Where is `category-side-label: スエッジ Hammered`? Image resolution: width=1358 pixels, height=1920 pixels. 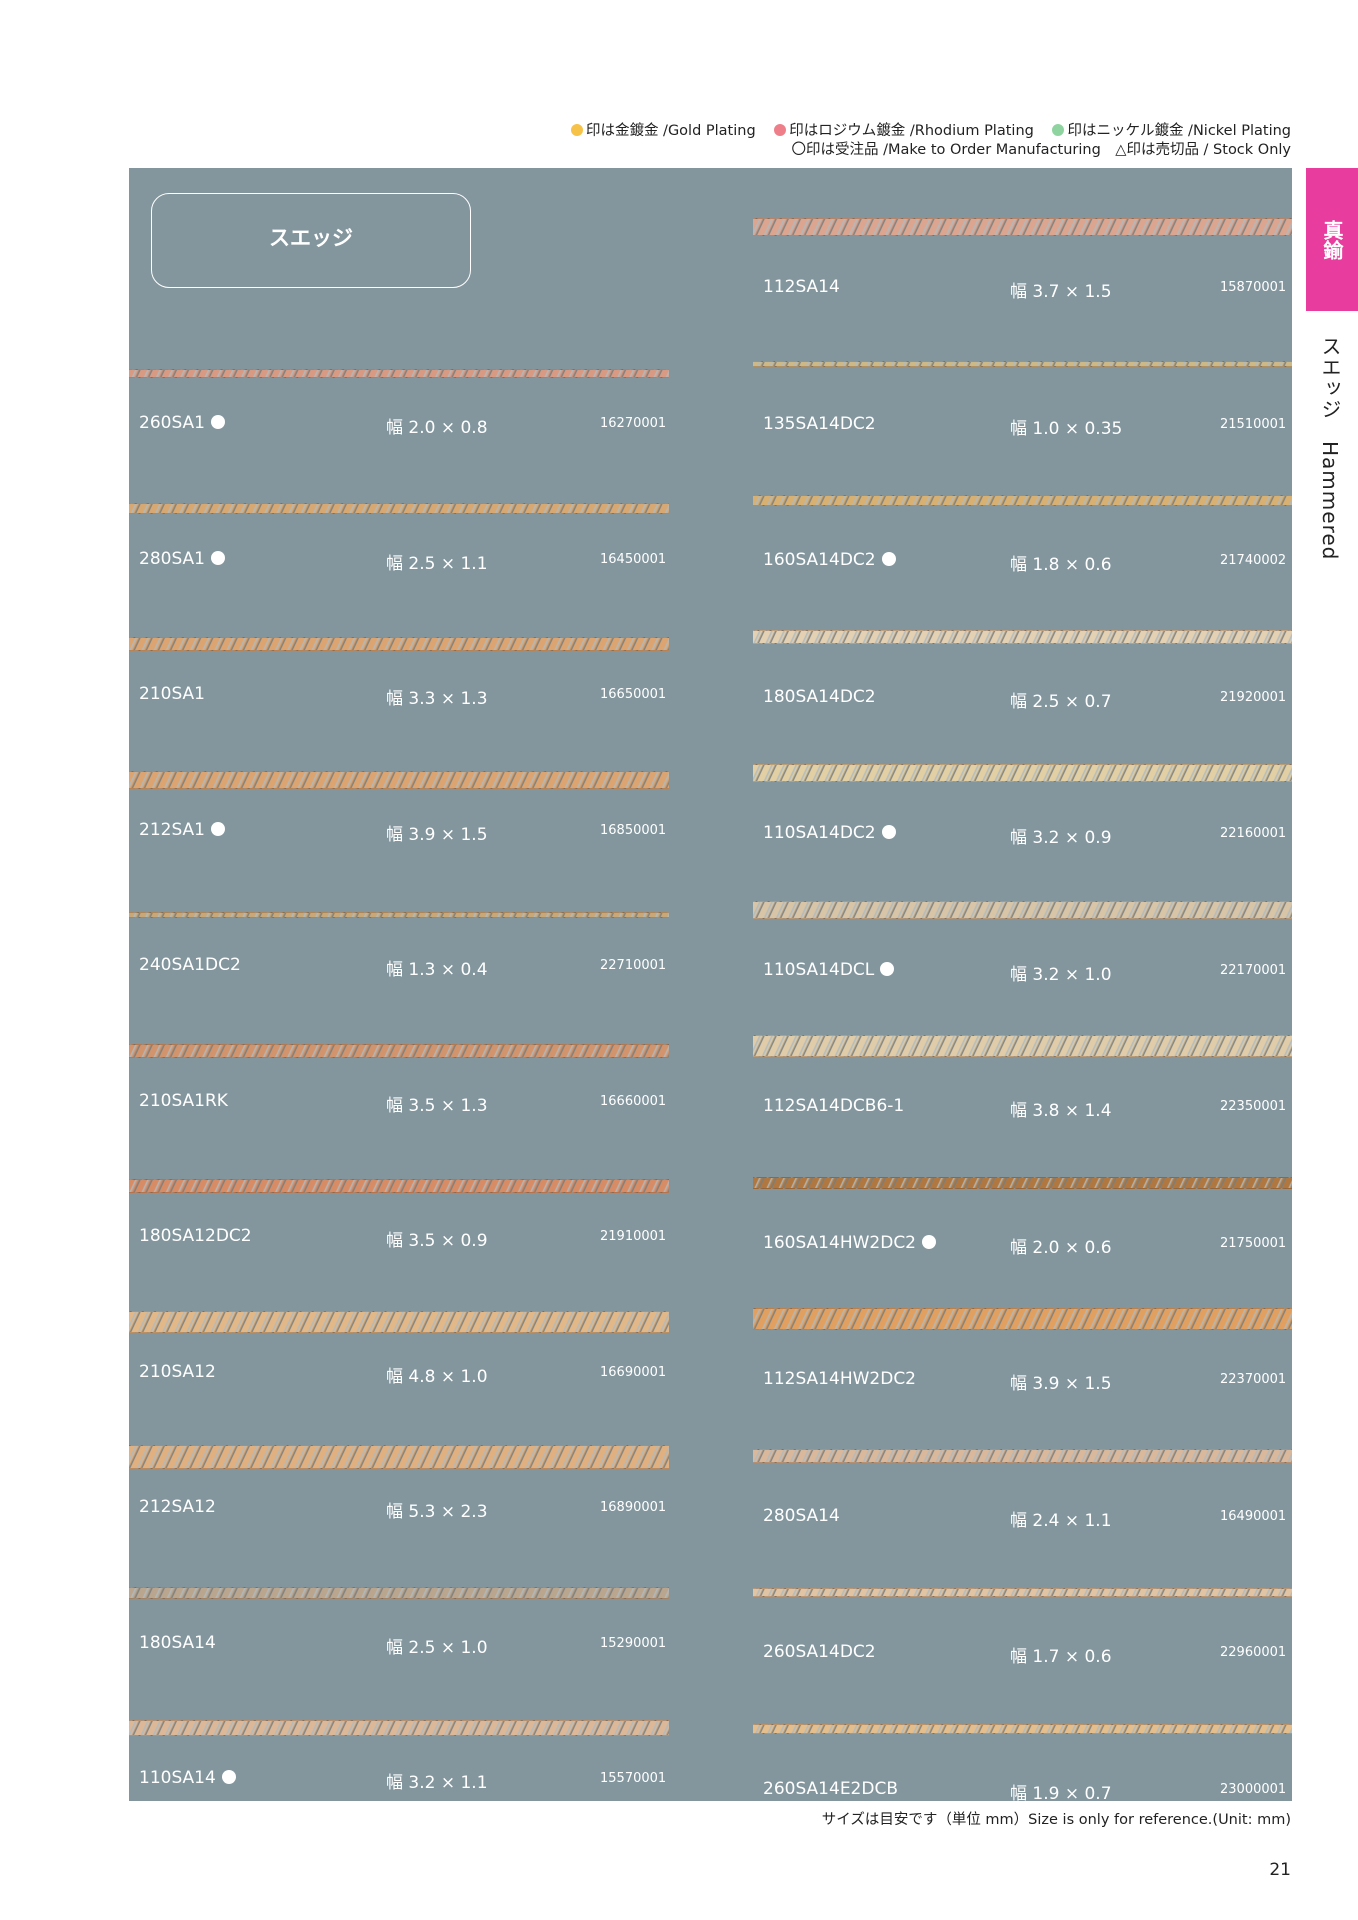
category-side-label: スエッジ Hammered is located at coordinates (1330, 448).